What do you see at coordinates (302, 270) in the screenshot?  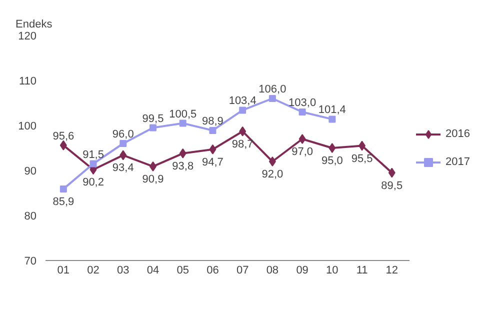 I see `x-tick-label: 09` at bounding box center [302, 270].